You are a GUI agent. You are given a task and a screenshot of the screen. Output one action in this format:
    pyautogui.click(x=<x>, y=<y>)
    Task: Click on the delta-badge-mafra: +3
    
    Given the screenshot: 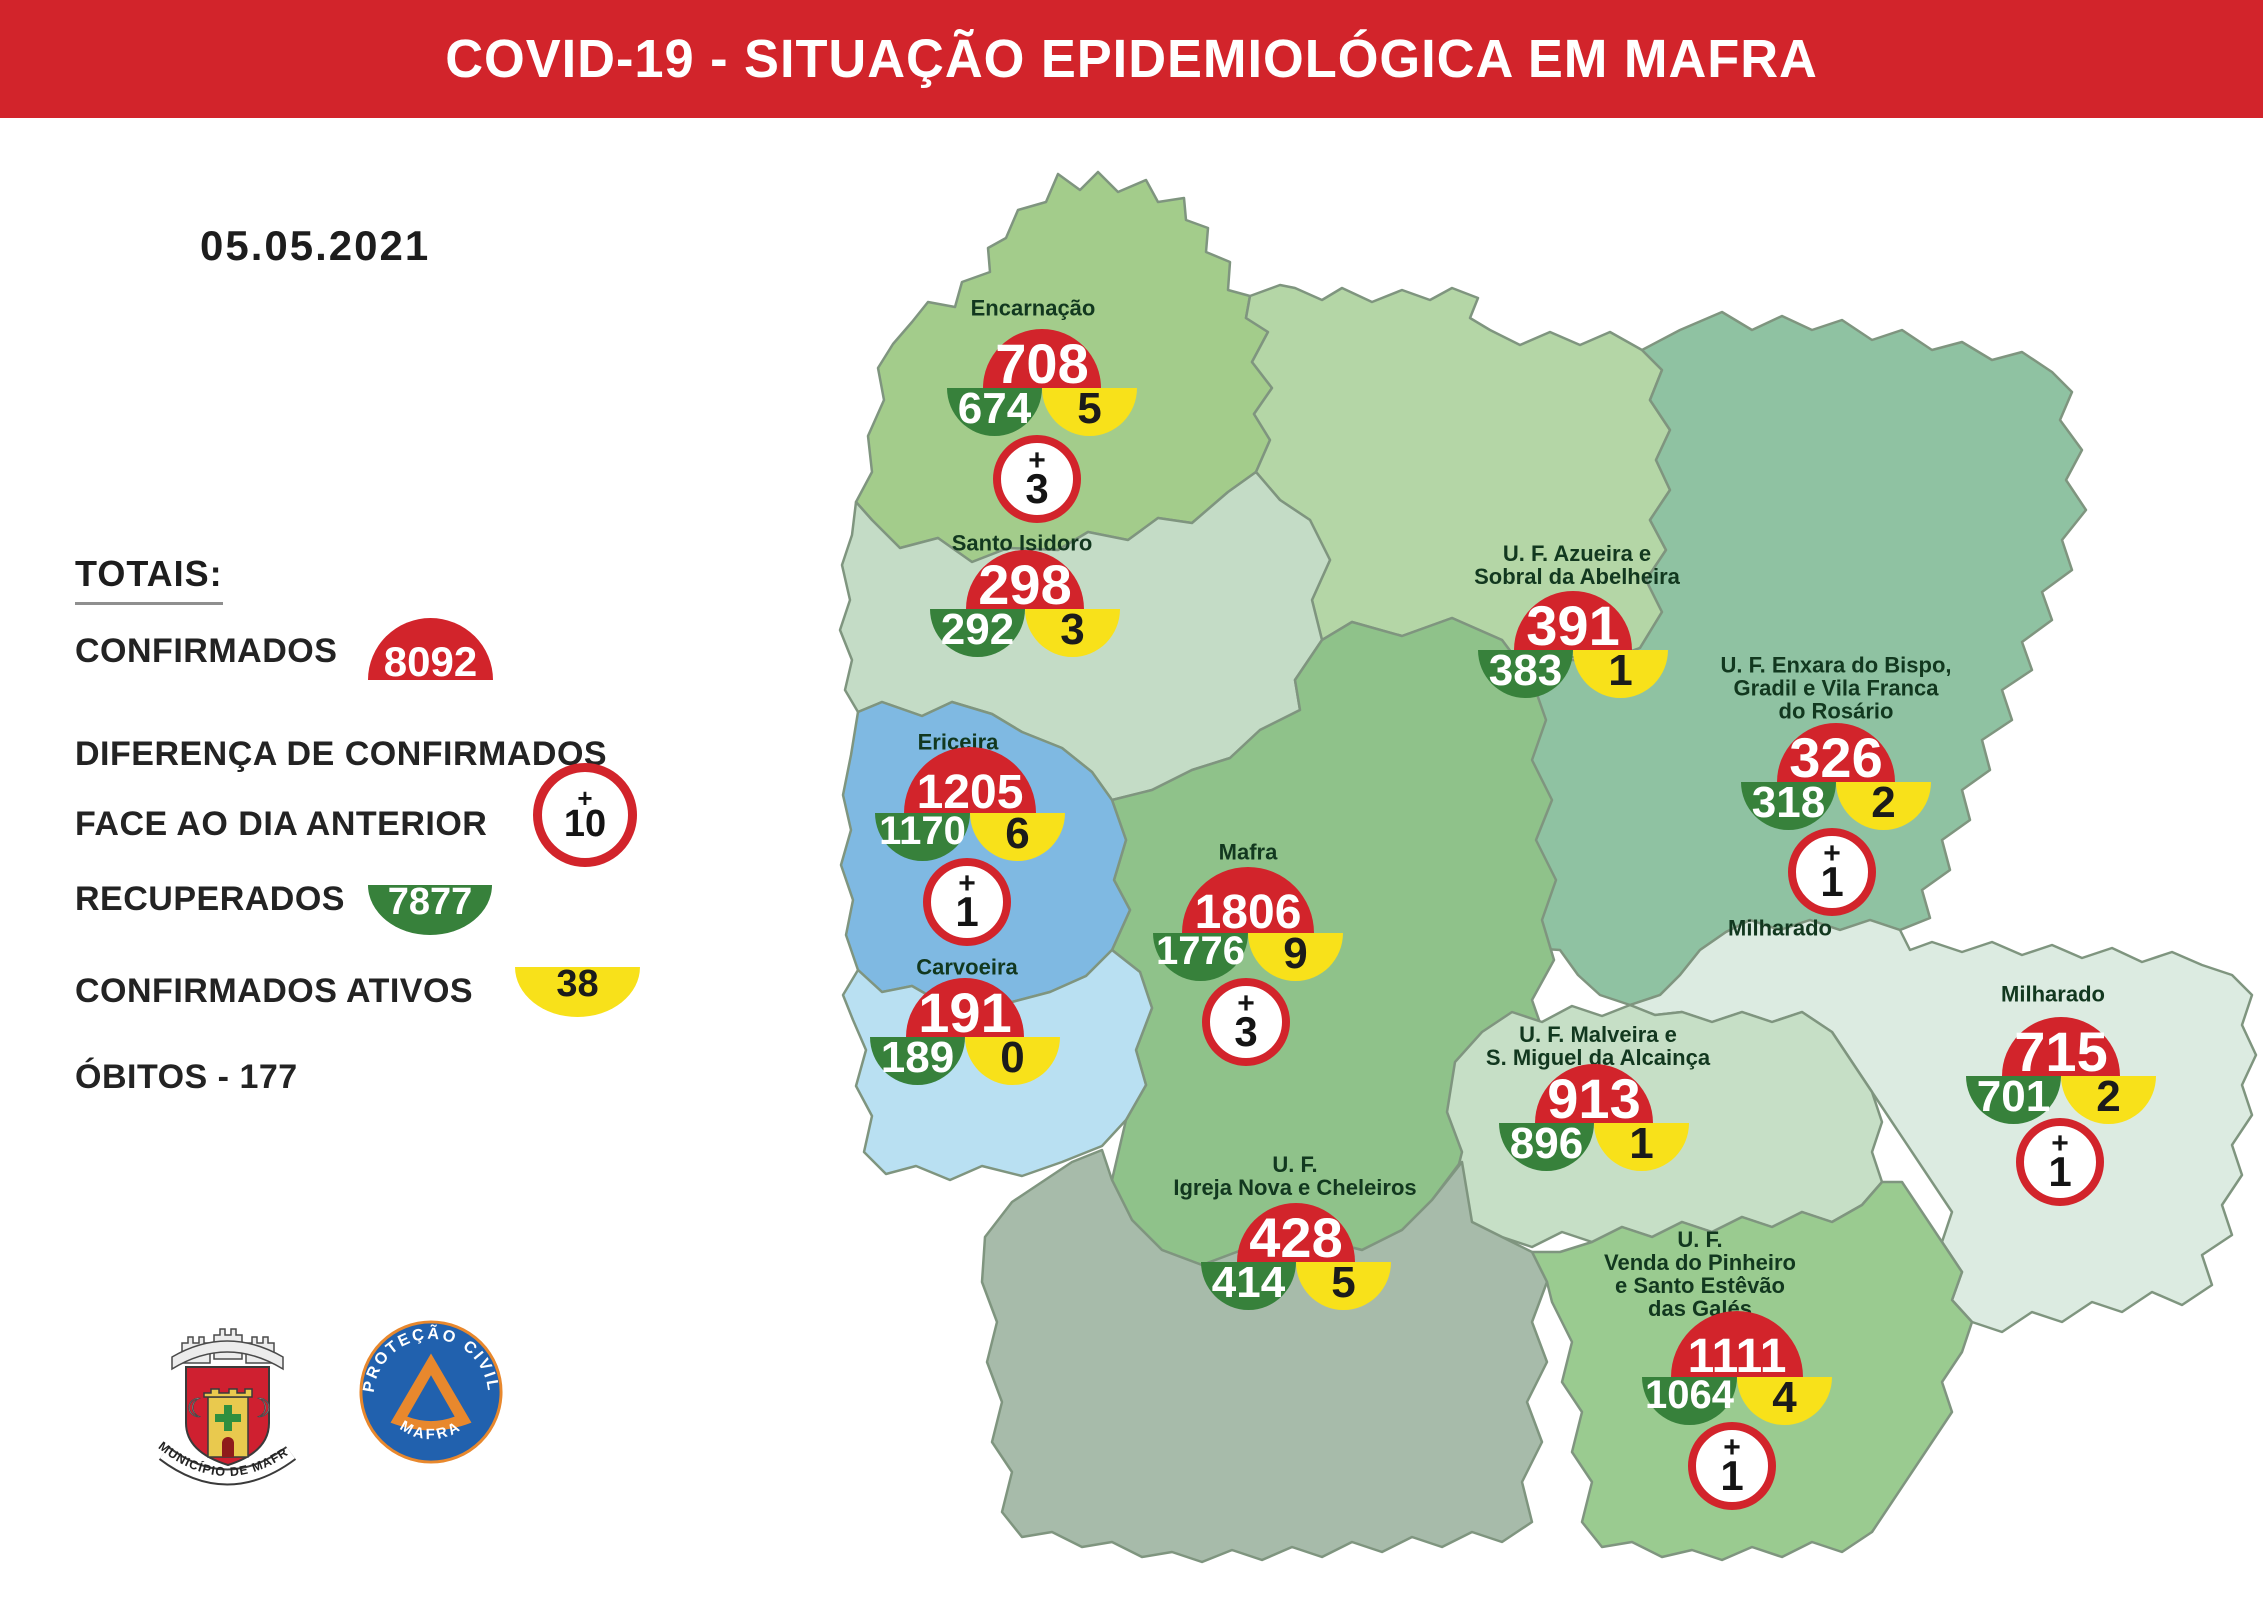 What is the action you would take?
    pyautogui.click(x=1246, y=1022)
    